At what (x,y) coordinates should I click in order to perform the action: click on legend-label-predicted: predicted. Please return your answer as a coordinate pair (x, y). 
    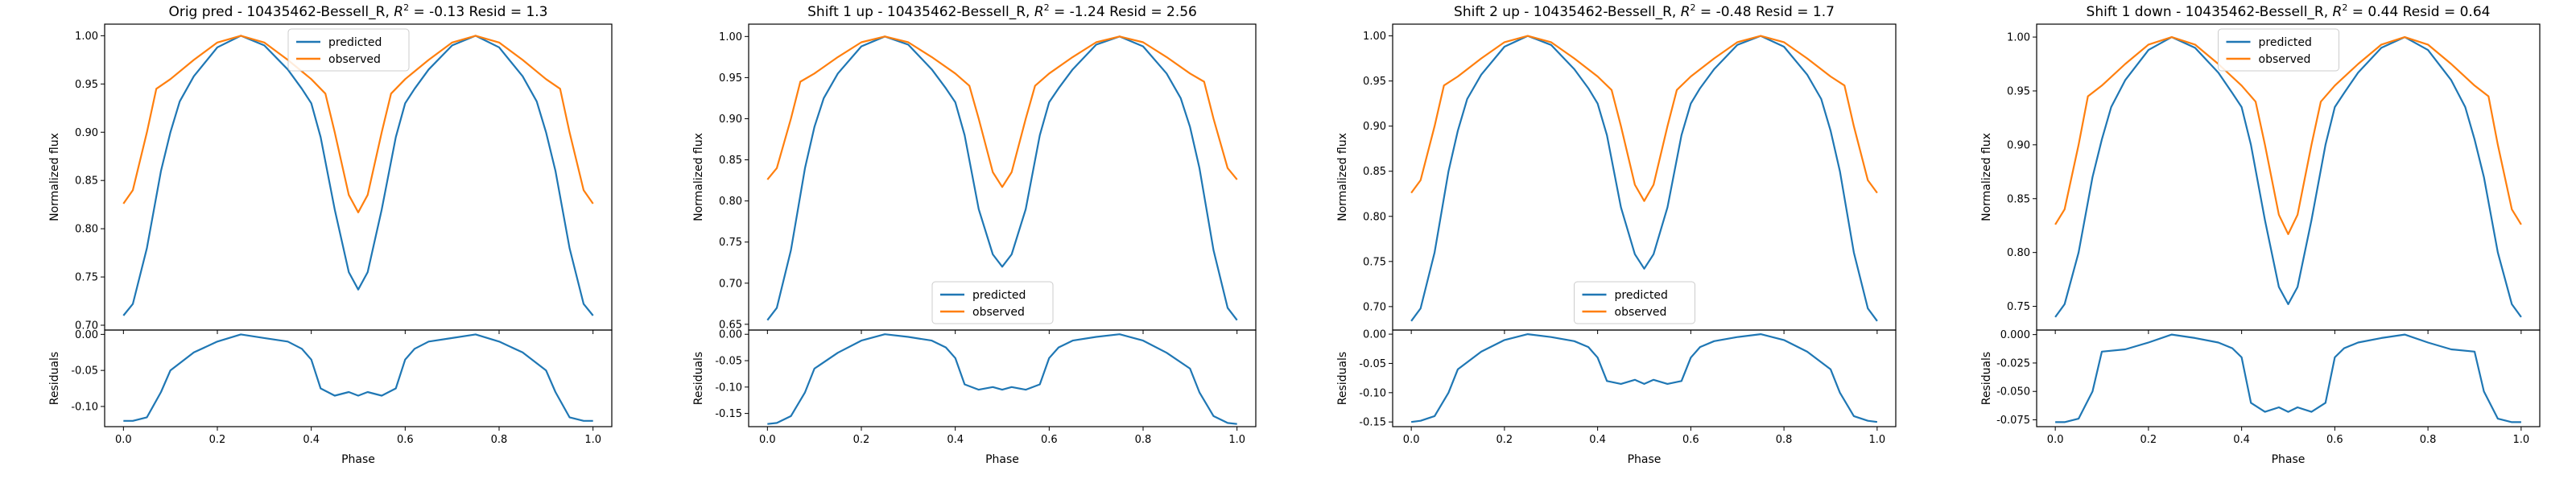
    Looking at the image, I should click on (355, 42).